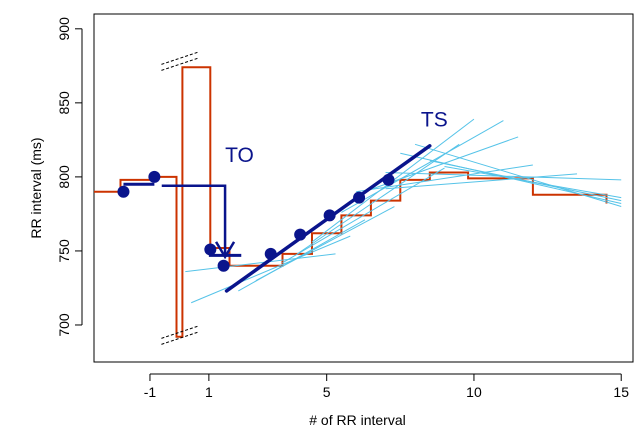  I want to click on annotations-layer: TO TS, so click(336, 138).